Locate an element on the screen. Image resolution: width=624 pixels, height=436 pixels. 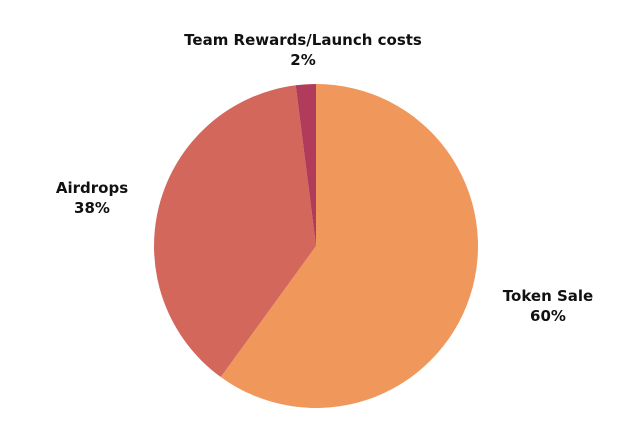
slice-name-team-rewards: Team Rewards/Launch costs is located at coordinates (303, 40).